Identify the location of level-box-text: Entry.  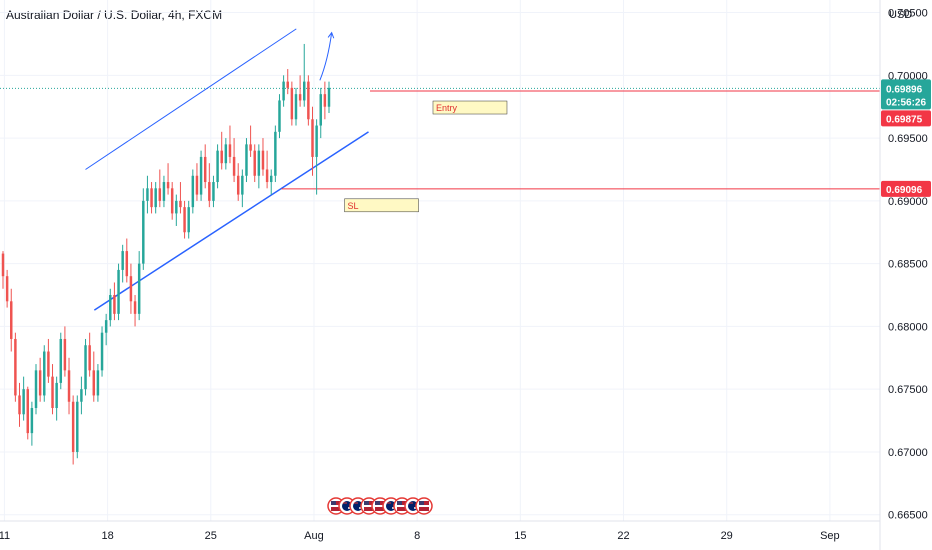
(447, 108).